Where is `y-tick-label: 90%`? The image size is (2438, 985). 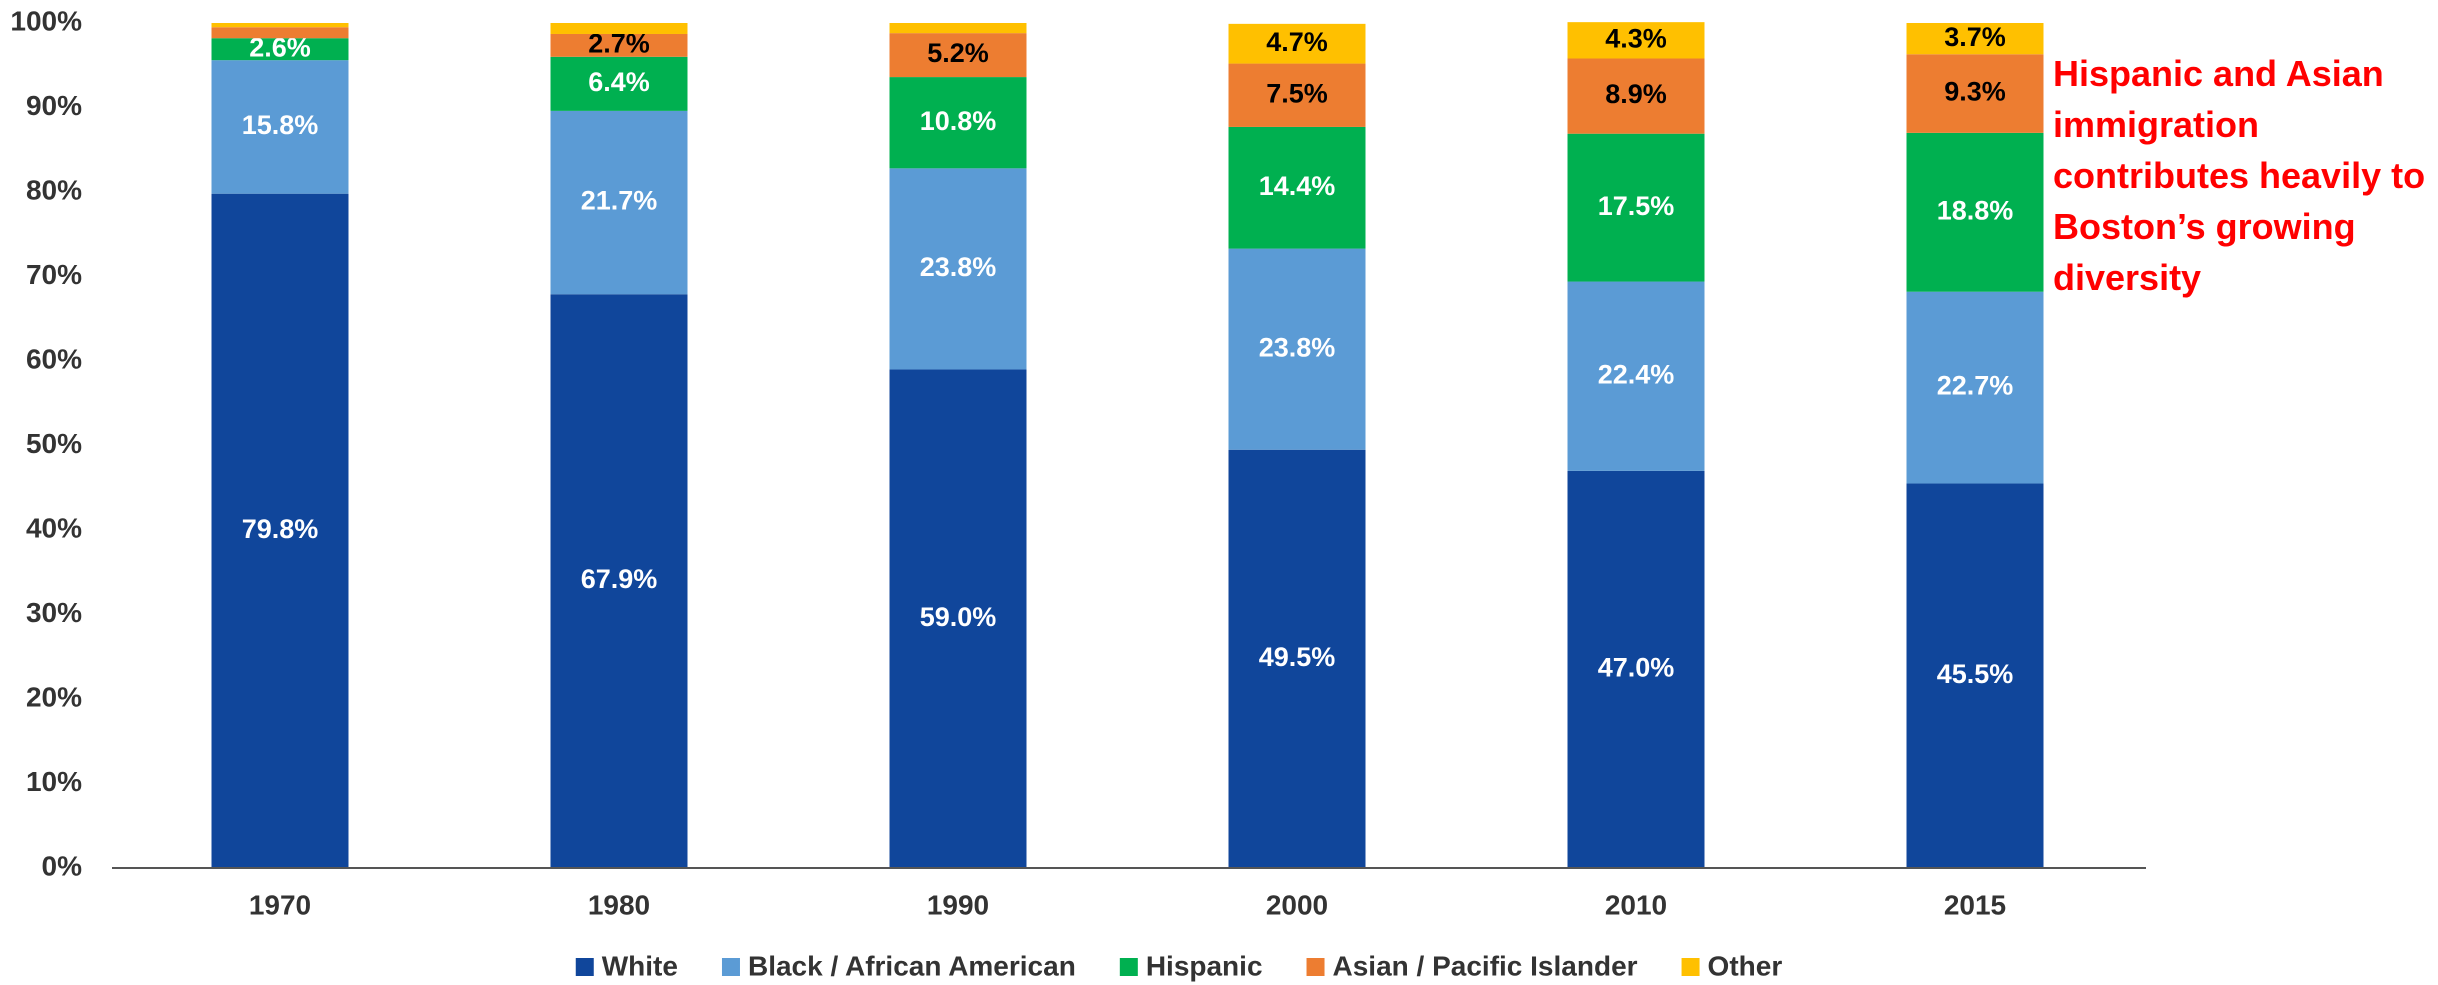 y-tick-label: 90% is located at coordinates (54, 105).